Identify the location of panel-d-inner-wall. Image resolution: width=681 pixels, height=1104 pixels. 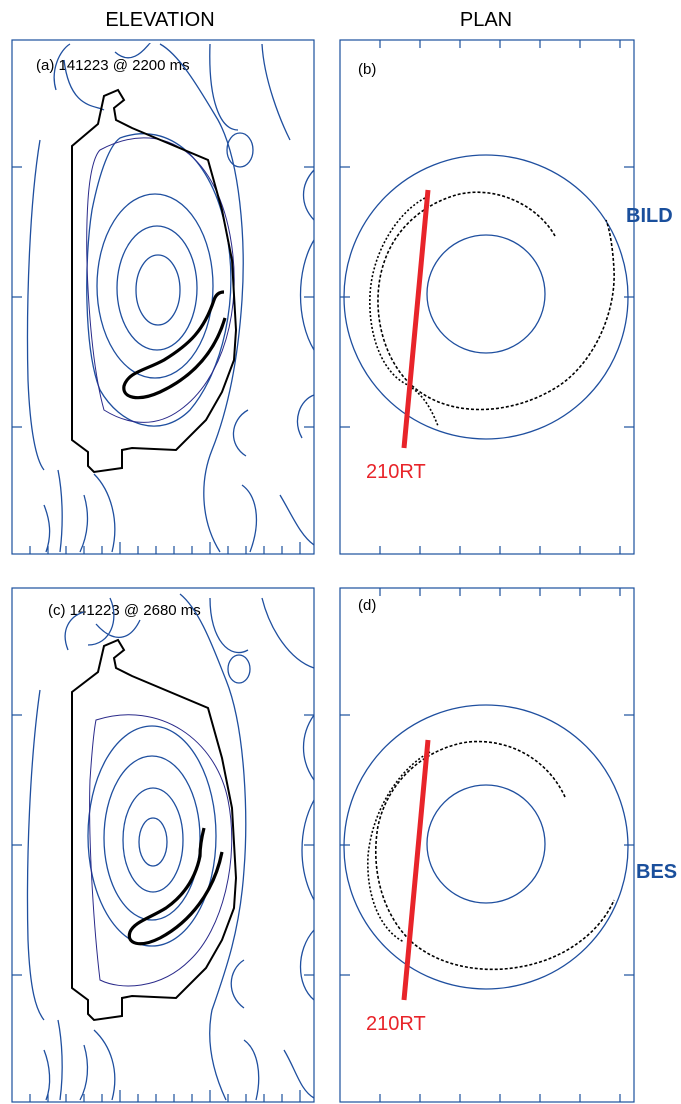
(486, 844).